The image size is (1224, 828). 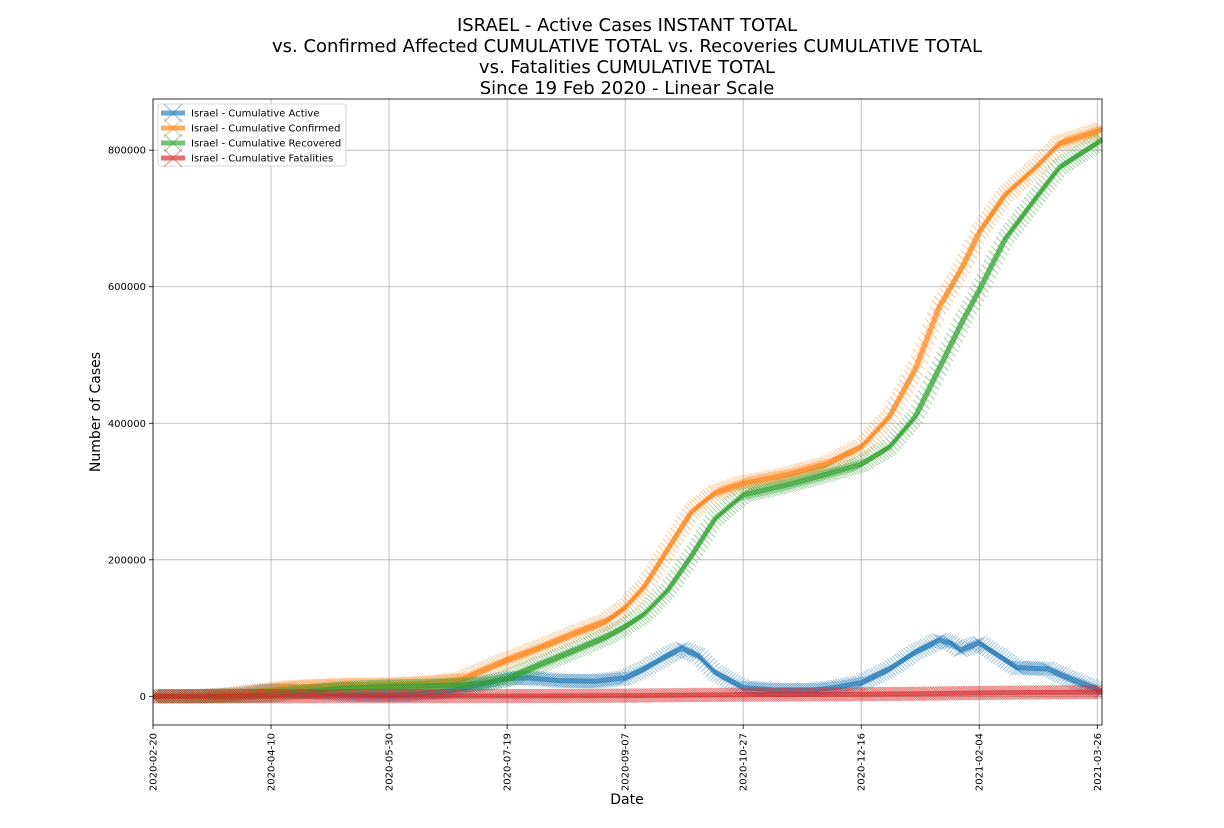 I want to click on series-line, so click(x=627, y=694).